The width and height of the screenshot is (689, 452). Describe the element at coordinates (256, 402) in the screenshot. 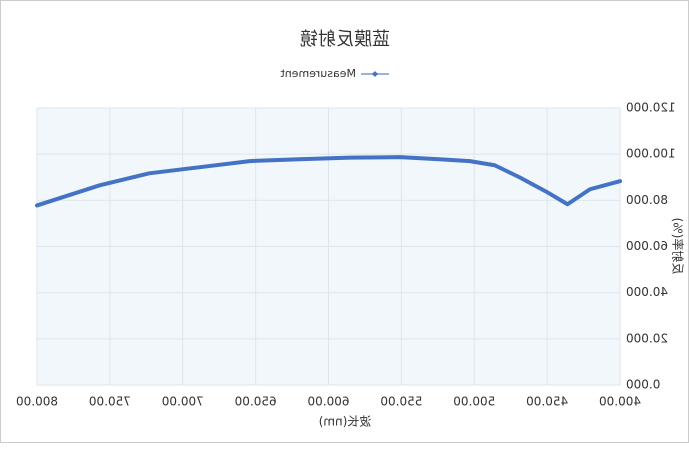

I see `x-tick-label: 650.00` at that location.